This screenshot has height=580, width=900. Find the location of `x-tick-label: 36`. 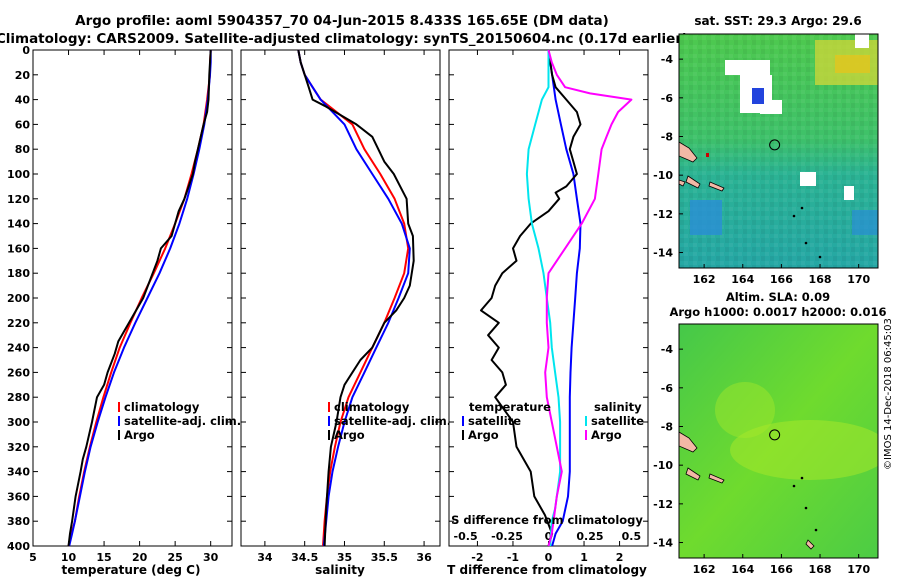

x-tick-label: 36 is located at coordinates (424, 557).